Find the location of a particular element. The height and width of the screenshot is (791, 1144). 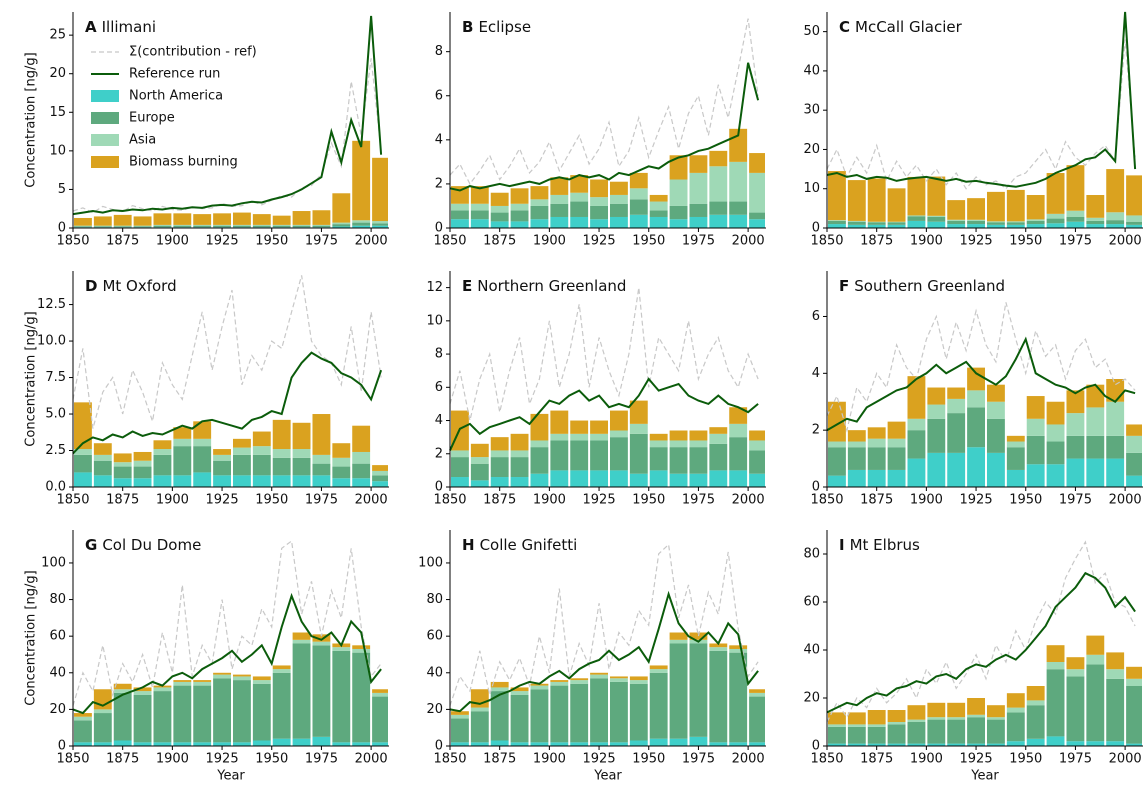

x-tick-label: 2000 is located at coordinates (748, 500).